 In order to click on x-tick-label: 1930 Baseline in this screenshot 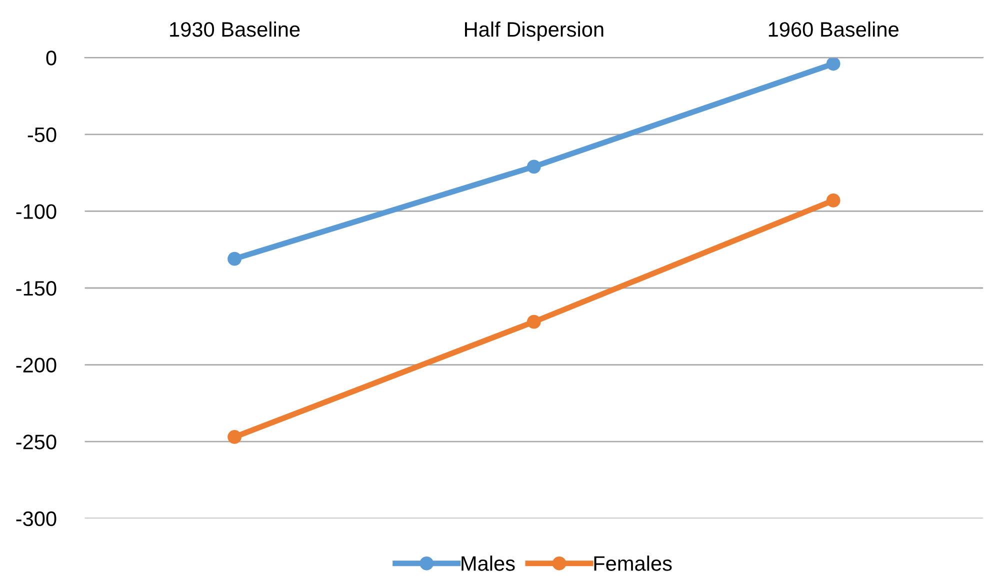, I will do `click(235, 29)`.